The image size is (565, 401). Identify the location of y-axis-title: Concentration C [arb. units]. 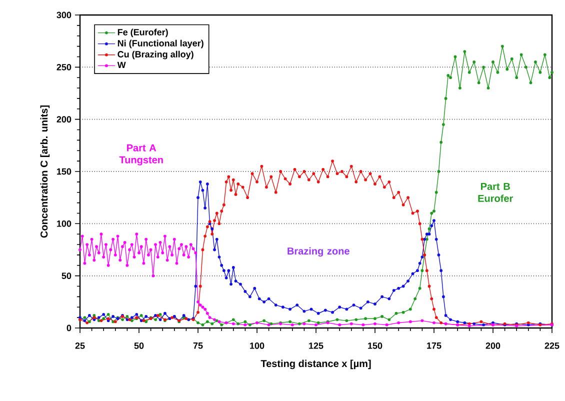
(45, 171).